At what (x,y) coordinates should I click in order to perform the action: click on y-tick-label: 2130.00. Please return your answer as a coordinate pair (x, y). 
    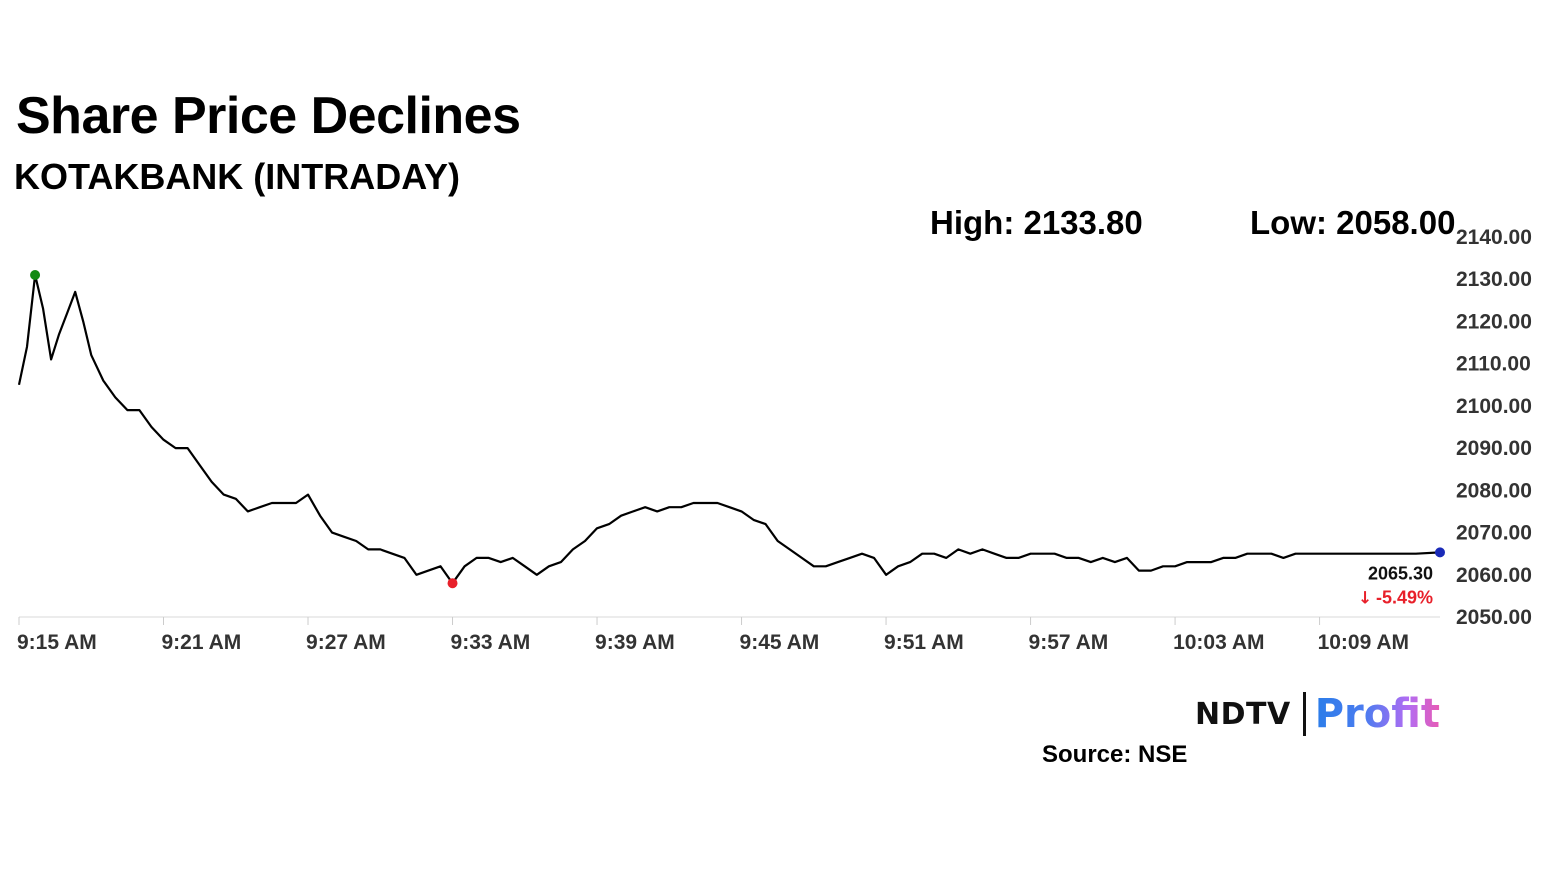
    Looking at the image, I should click on (1494, 279).